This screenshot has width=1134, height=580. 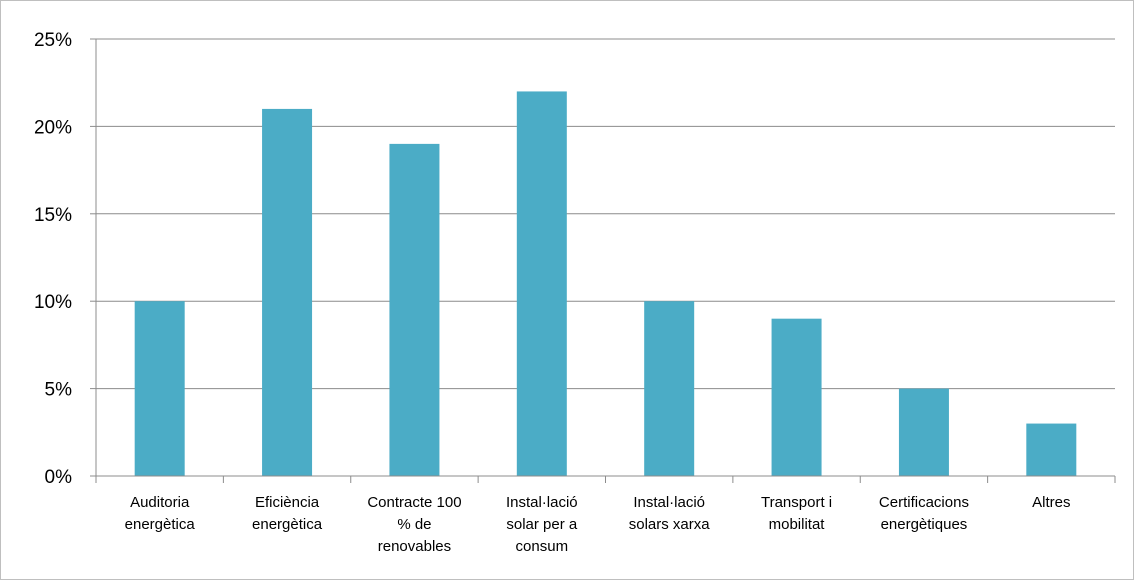 What do you see at coordinates (414, 546) in the screenshot?
I see `x-category-label-line: renovables` at bounding box center [414, 546].